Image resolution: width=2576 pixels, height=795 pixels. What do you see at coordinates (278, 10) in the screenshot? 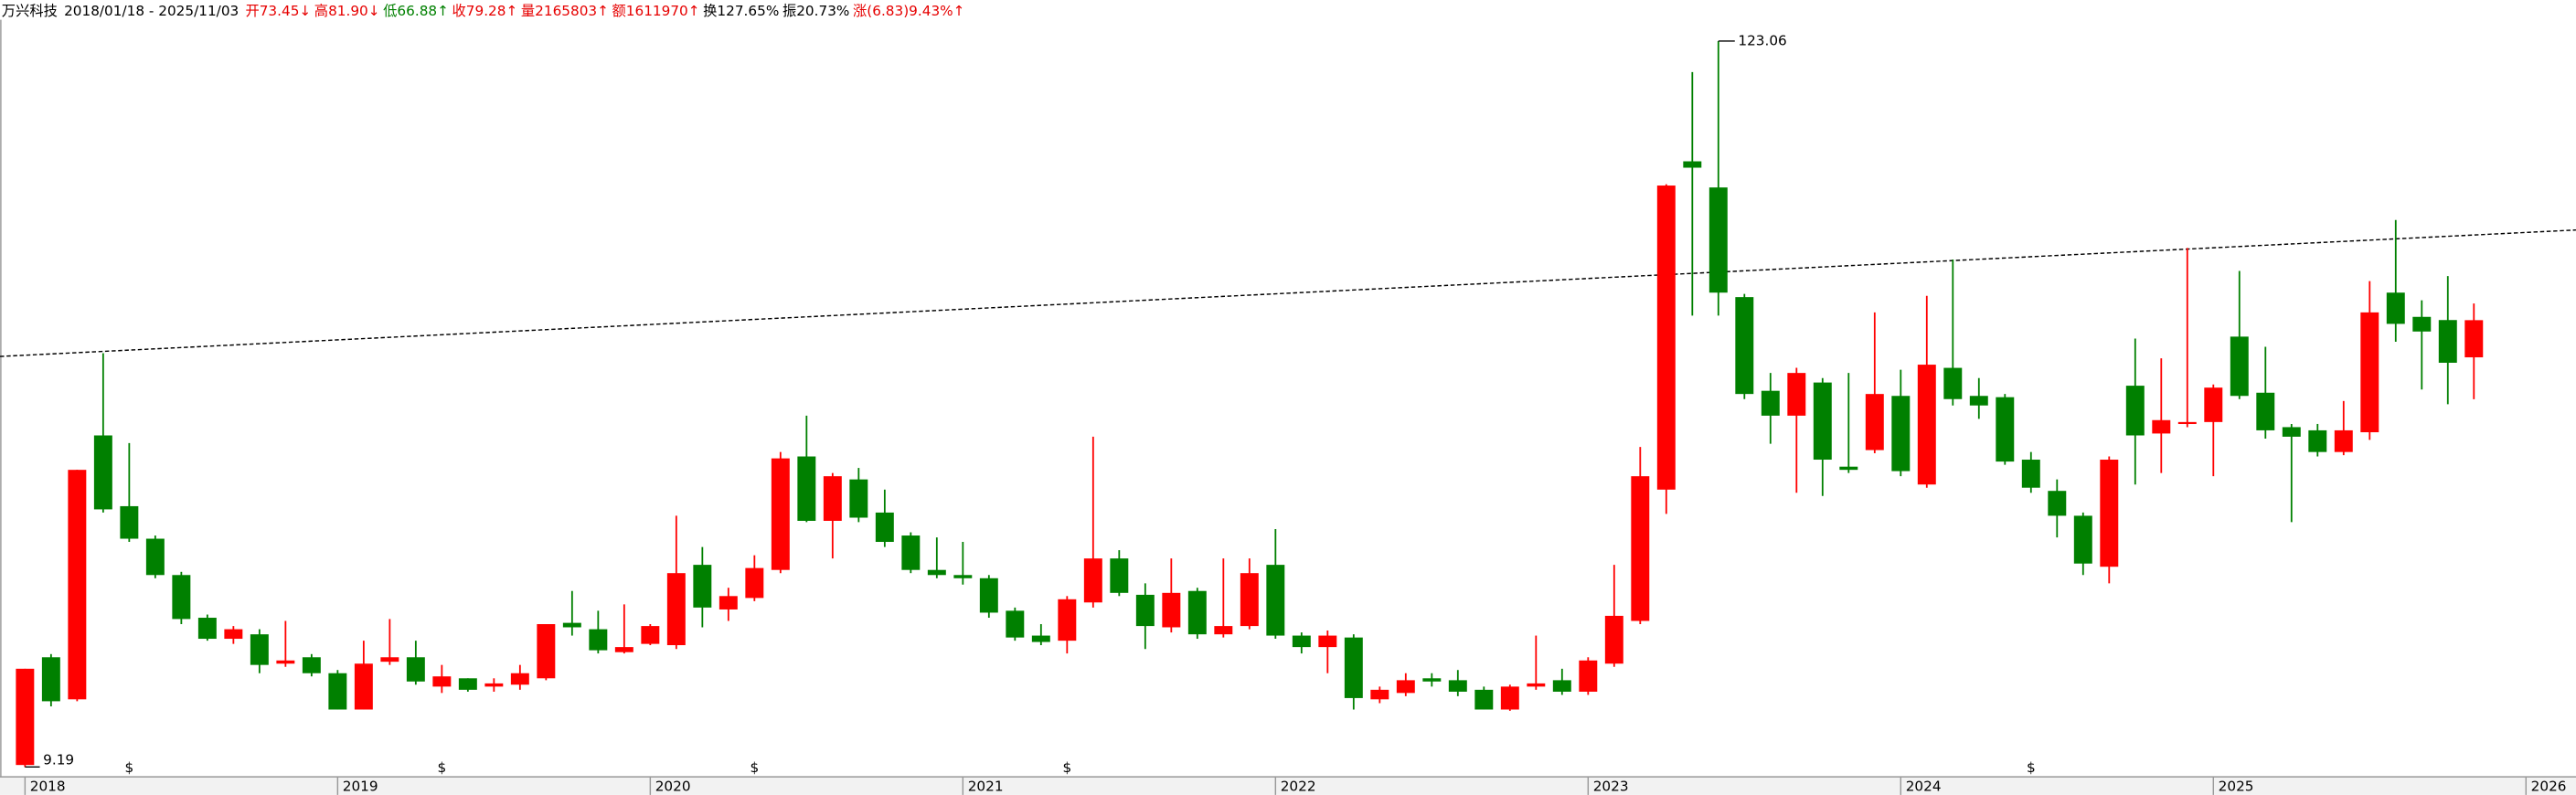
I see `stat: 开73.45↓` at bounding box center [278, 10].